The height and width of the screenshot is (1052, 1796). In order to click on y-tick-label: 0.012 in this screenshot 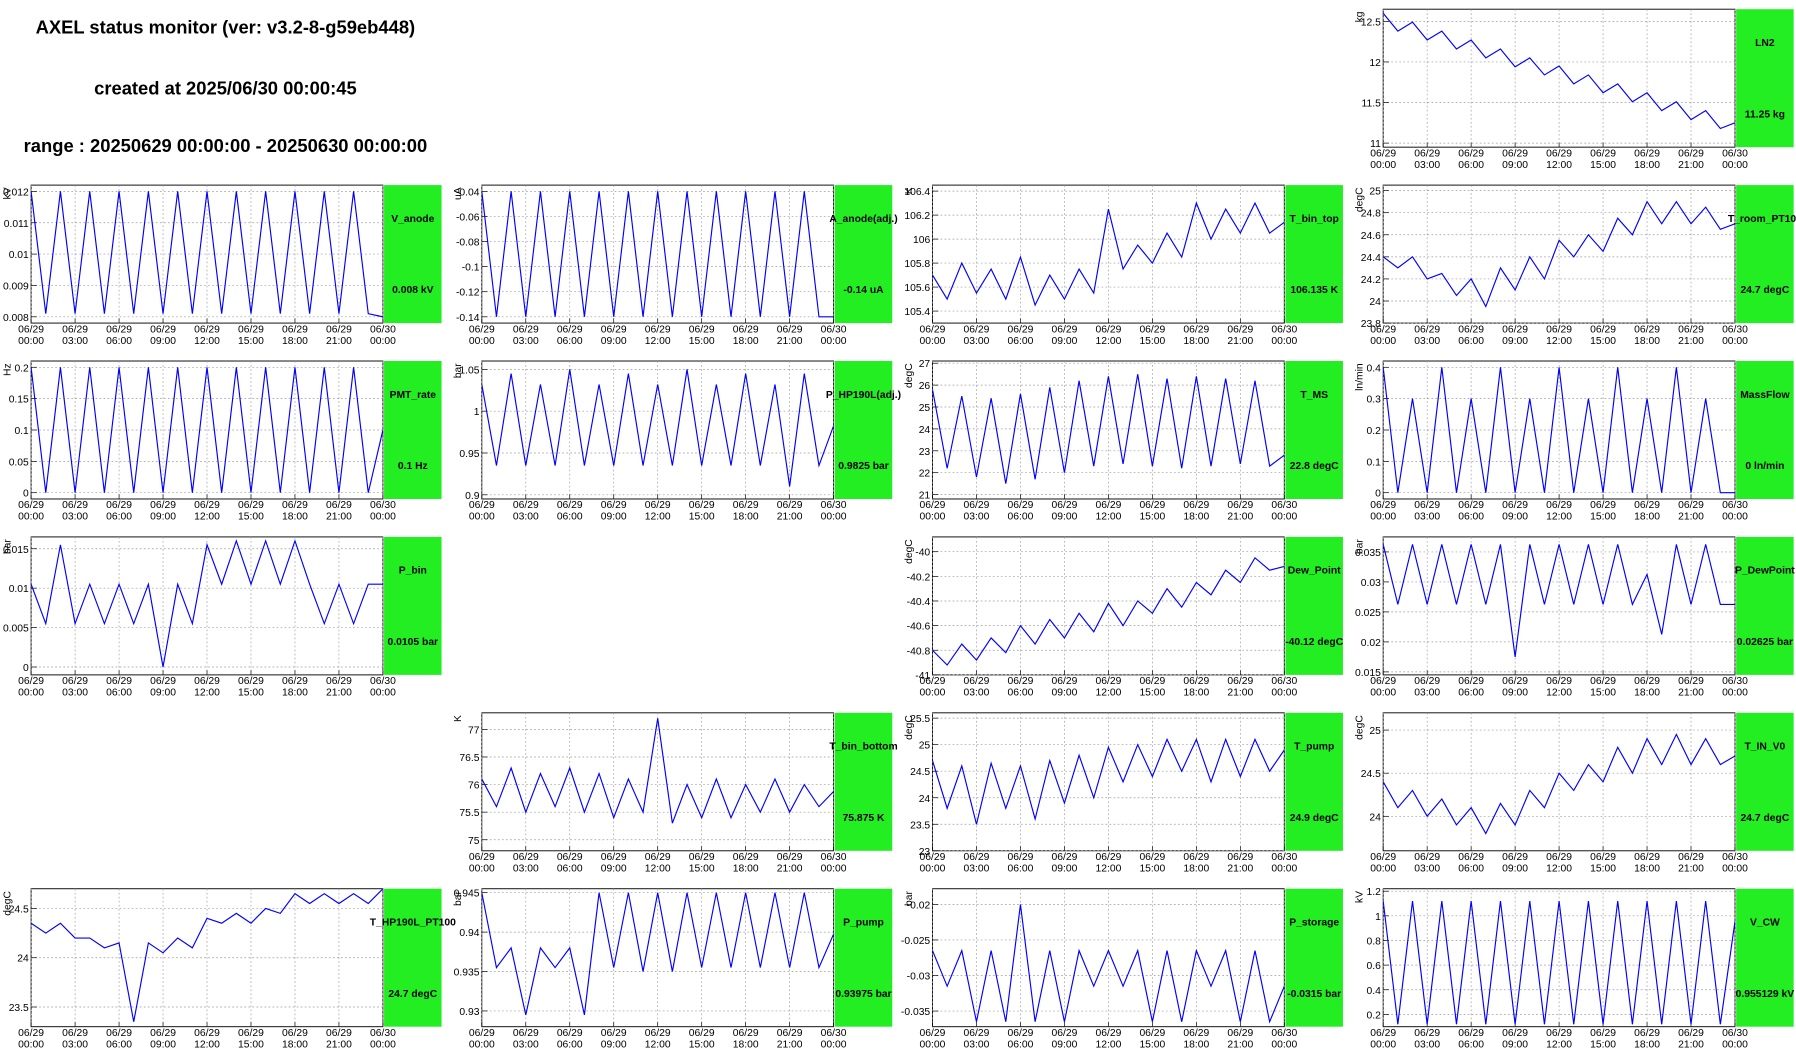, I will do `click(16, 192)`.